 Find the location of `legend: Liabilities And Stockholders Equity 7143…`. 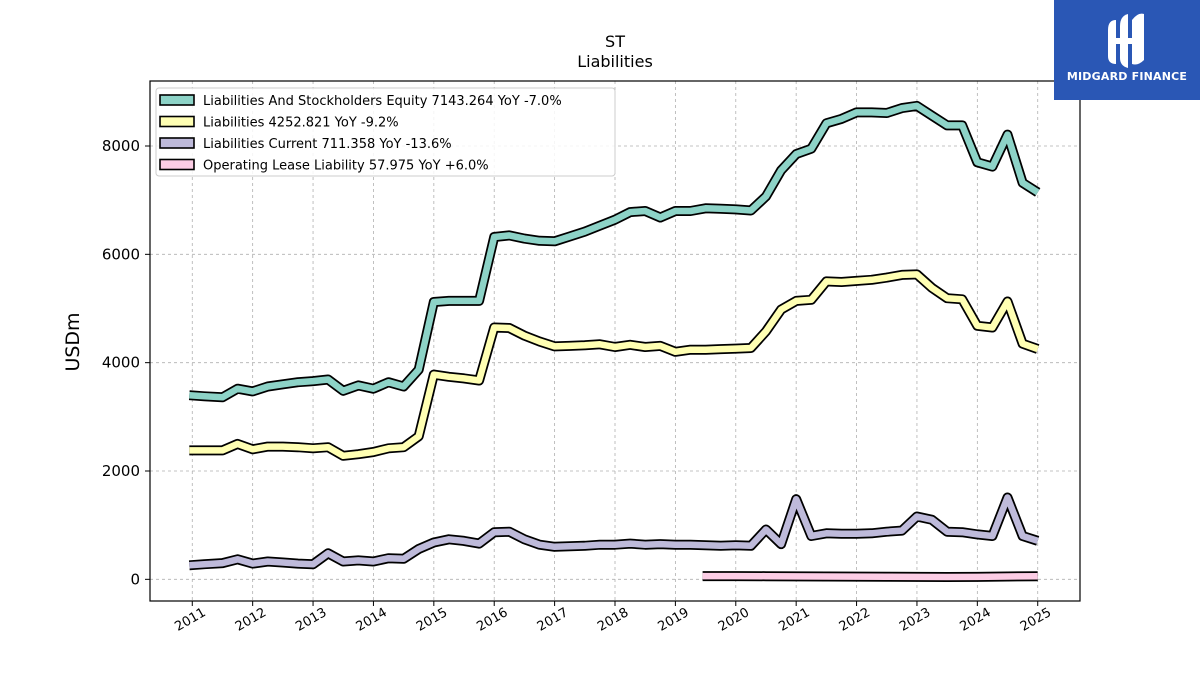

legend: Liabilities And Stockholders Equity 7143… is located at coordinates (385, 132).